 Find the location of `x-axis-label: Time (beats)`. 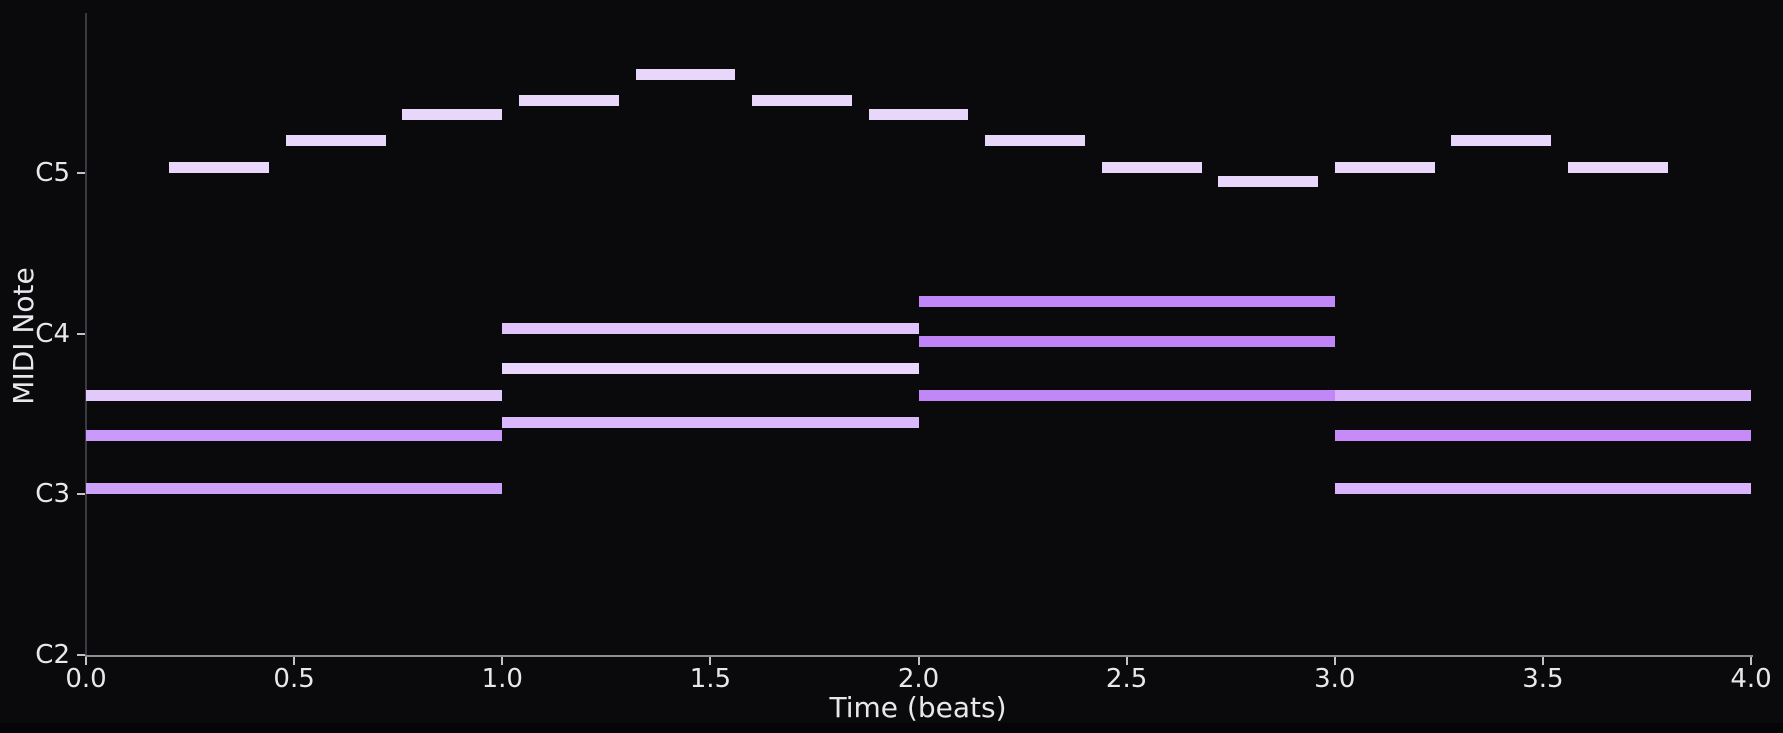

x-axis-label: Time (beats) is located at coordinates (918, 707).